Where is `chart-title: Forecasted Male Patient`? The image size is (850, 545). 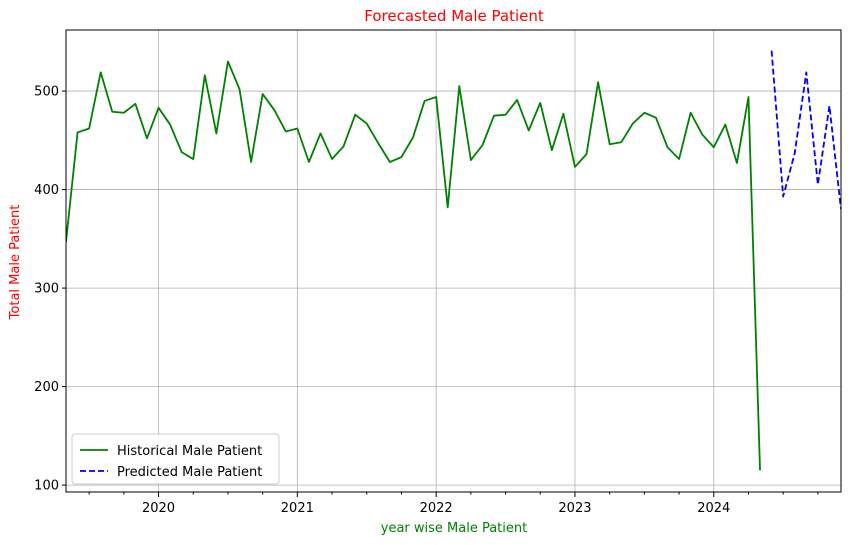 chart-title: Forecasted Male Patient is located at coordinates (454, 16).